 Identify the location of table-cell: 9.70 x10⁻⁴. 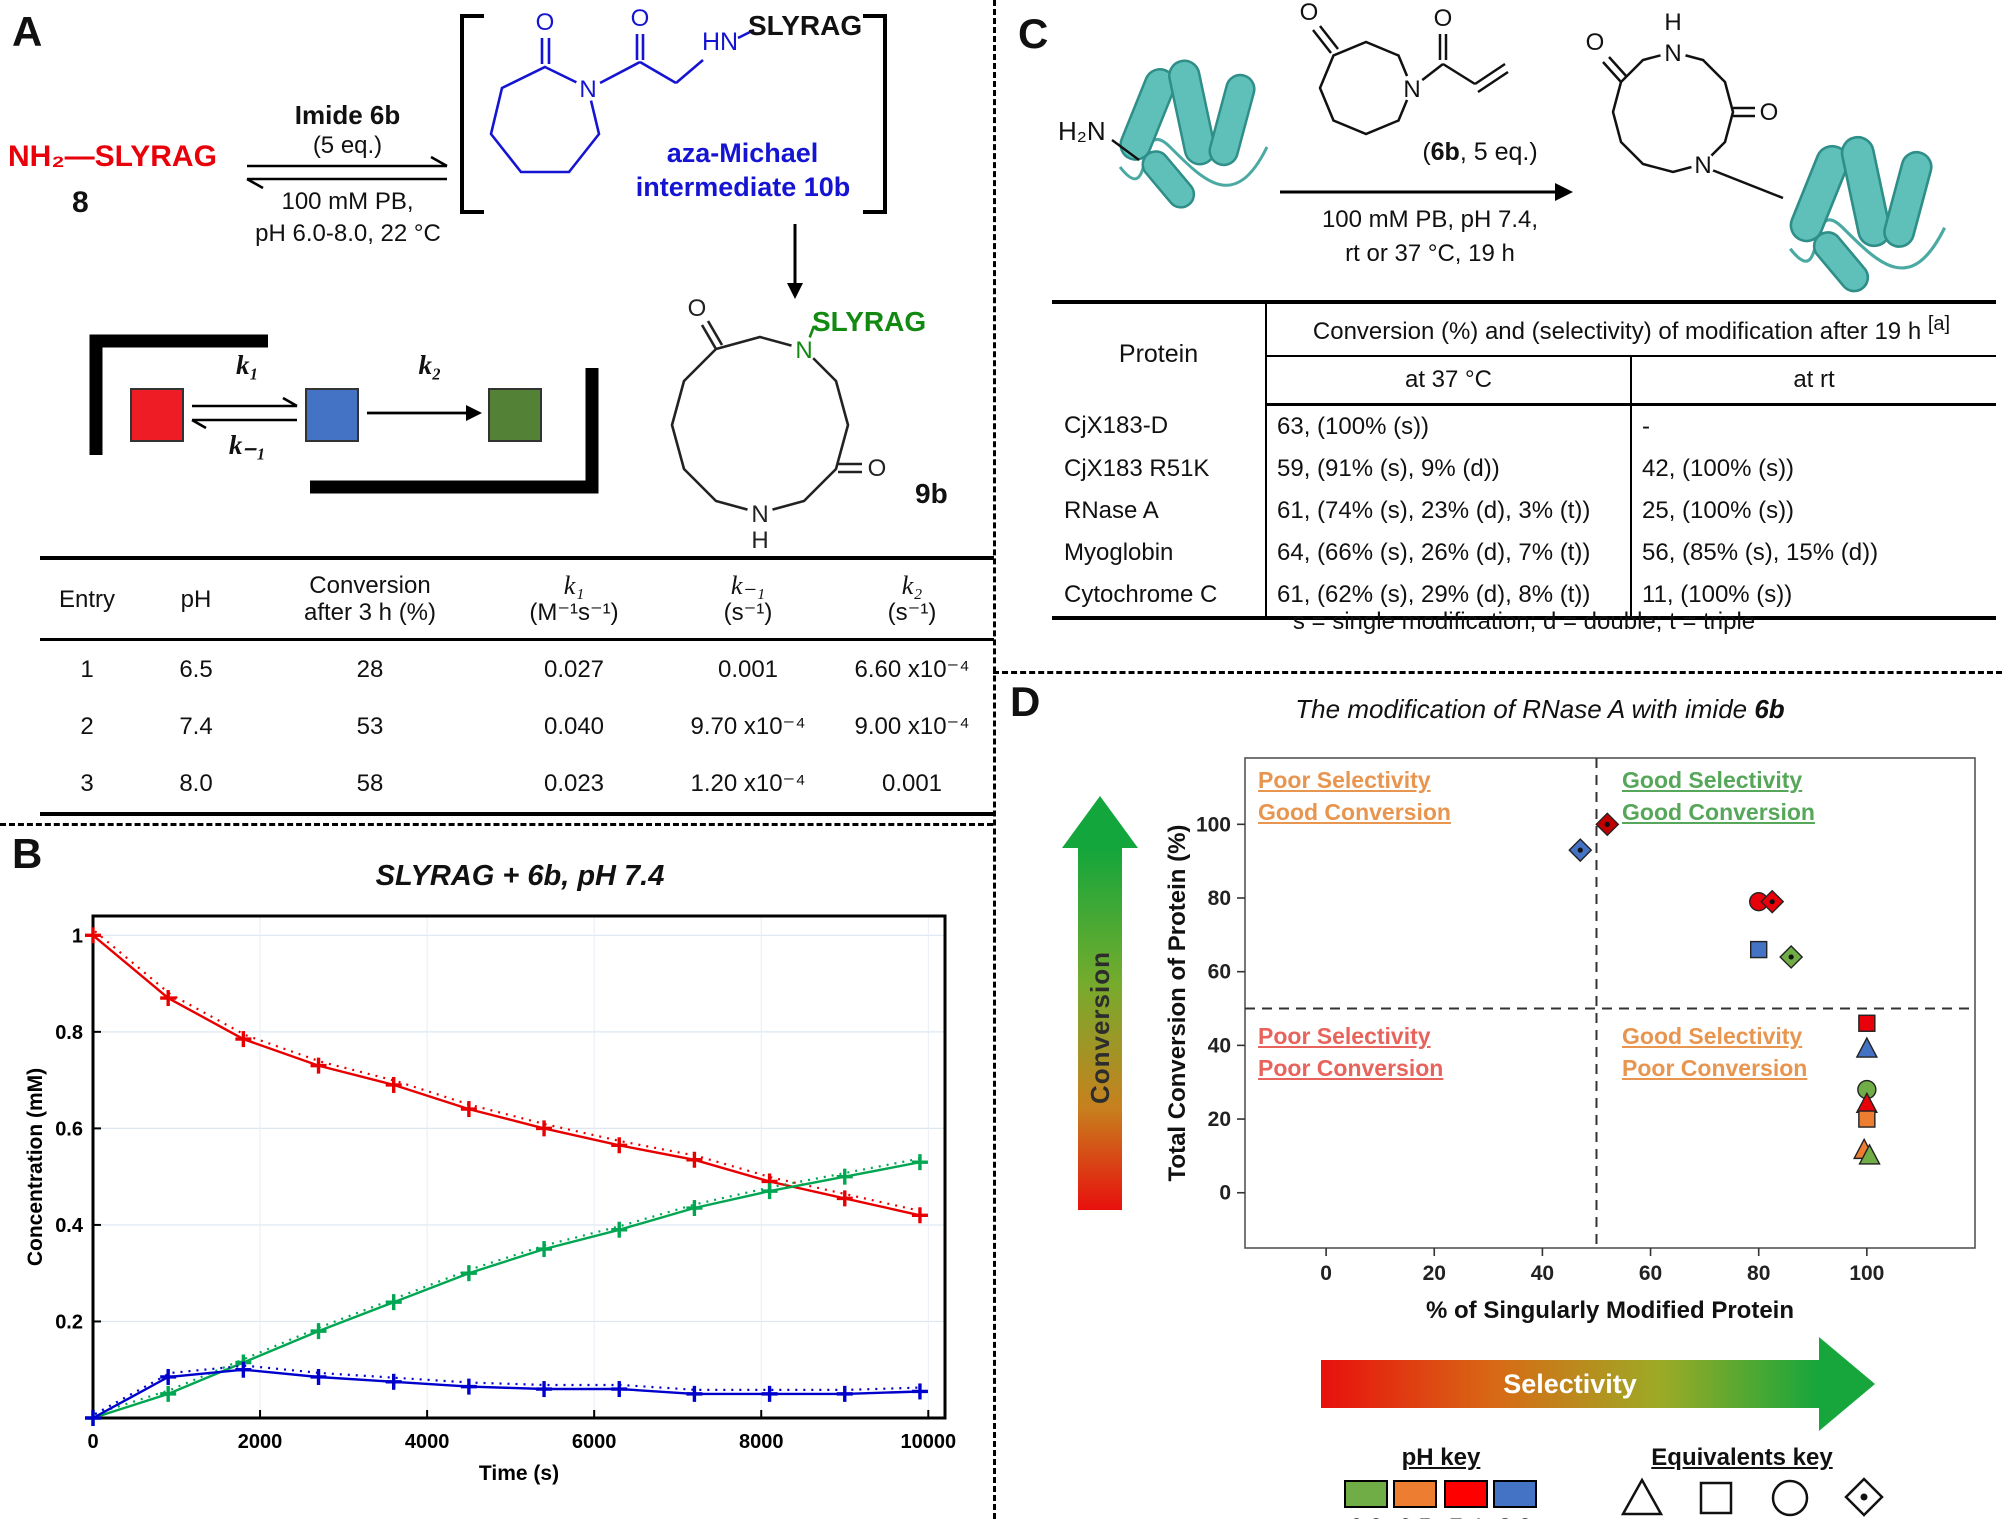
(748, 726).